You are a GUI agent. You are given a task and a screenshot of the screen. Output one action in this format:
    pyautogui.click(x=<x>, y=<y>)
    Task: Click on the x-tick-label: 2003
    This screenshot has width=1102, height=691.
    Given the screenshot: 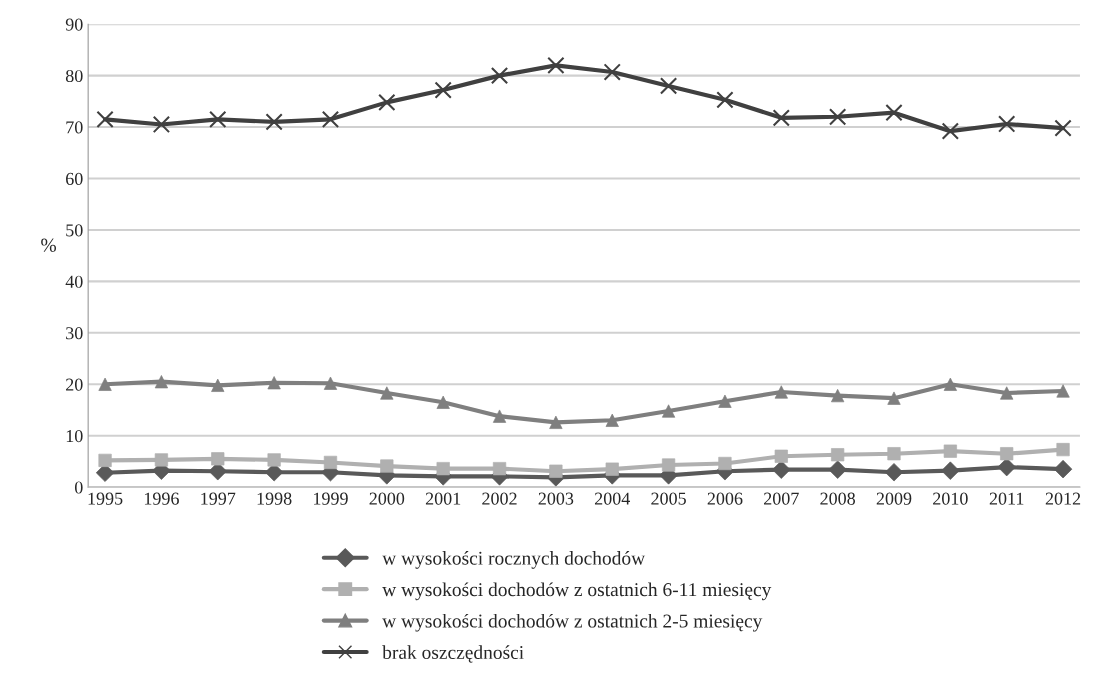 What is the action you would take?
    pyautogui.click(x=556, y=498)
    